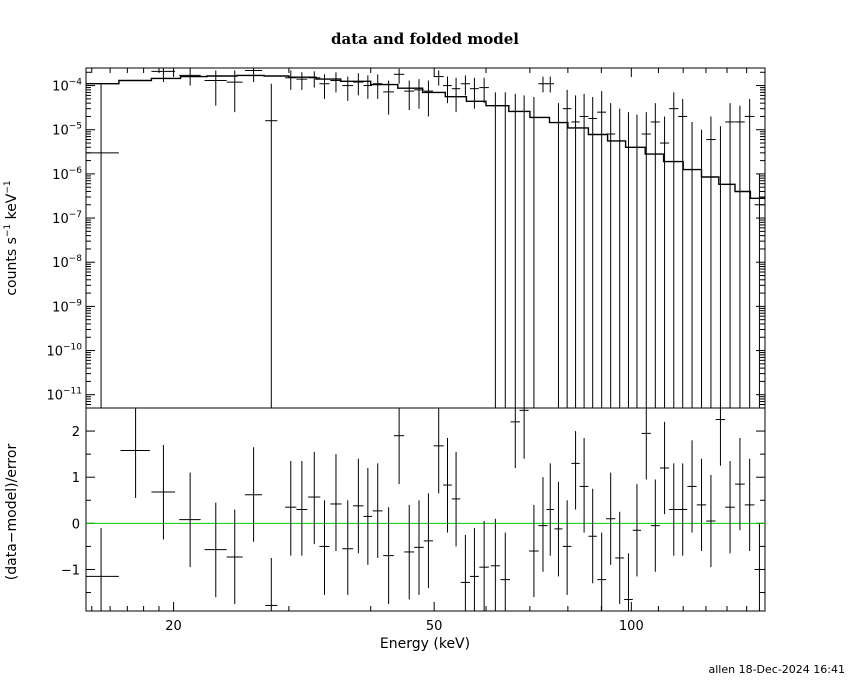 This screenshot has height=680, width=850. I want to click on y-tick-label: 1, so click(76, 478).